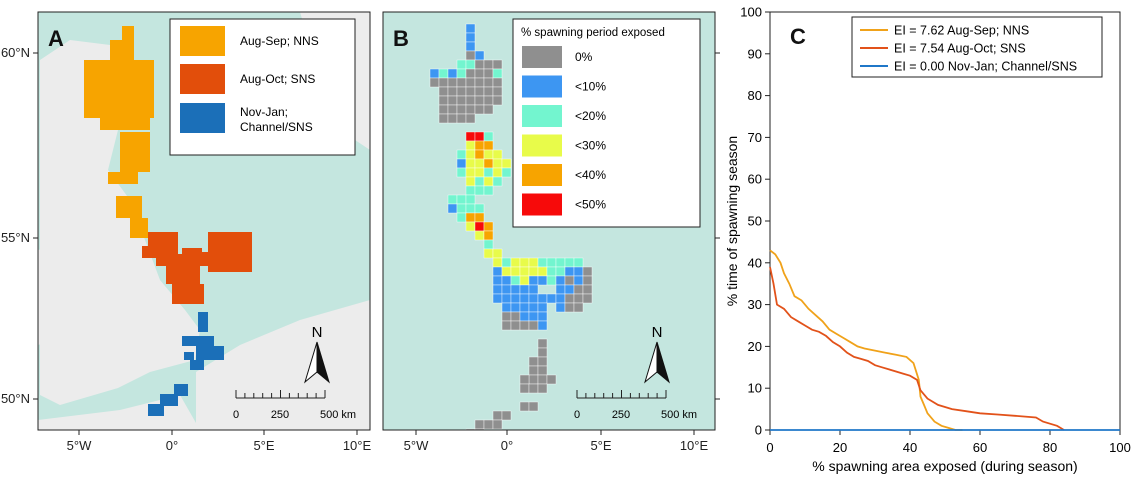 Image resolution: width=1140 pixels, height=479 pixels. I want to click on x-tick-label: 20, so click(840, 447).